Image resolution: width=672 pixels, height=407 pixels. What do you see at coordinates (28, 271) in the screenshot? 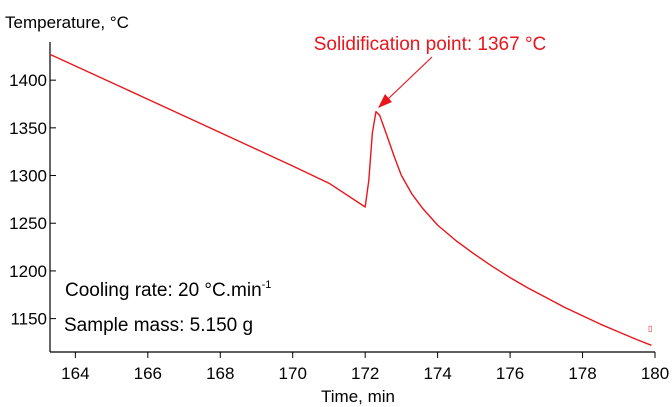
I see `y-tick-label: 1200` at bounding box center [28, 271].